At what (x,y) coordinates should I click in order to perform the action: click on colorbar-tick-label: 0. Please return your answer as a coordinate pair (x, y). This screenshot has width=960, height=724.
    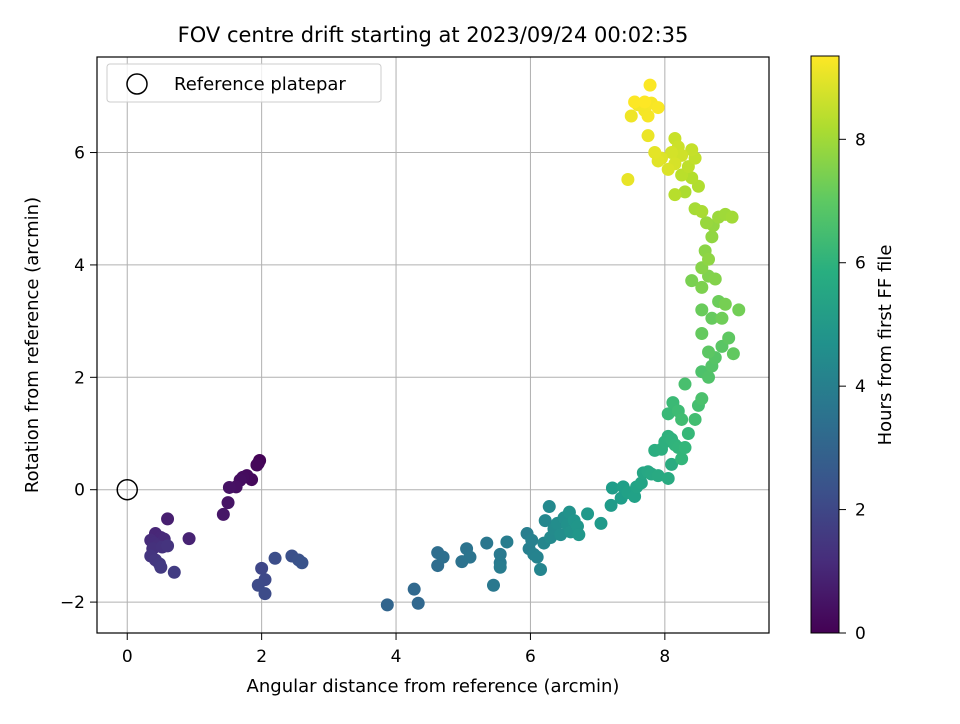
    Looking at the image, I should click on (860, 634).